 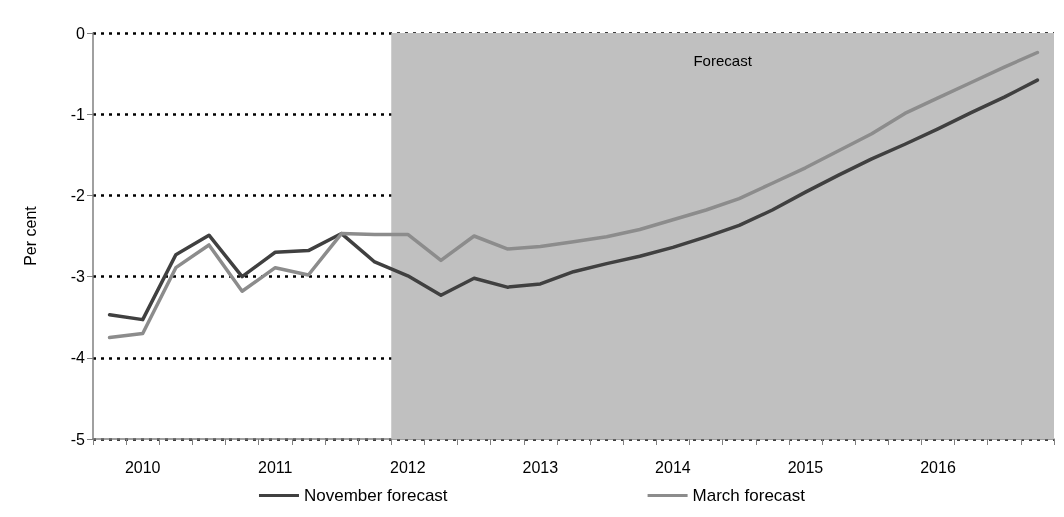 I want to click on legend-label: March forecast, so click(x=749, y=495).